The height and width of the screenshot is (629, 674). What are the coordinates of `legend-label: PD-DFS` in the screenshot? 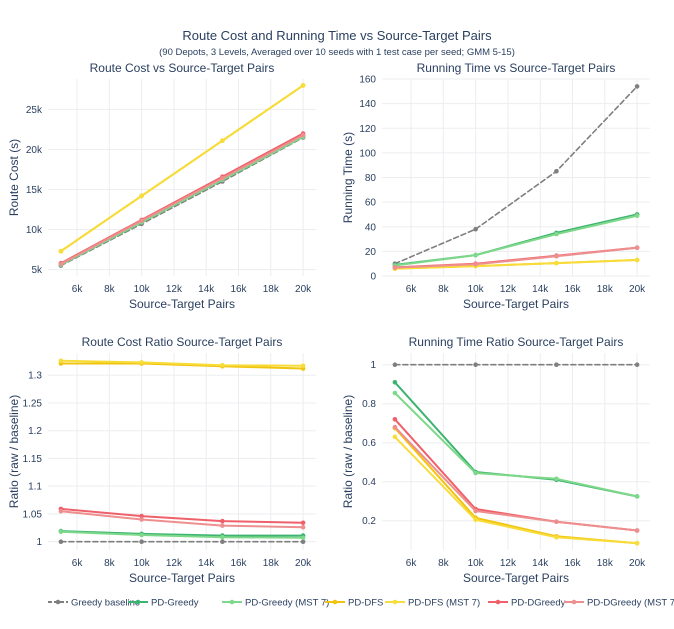 It's located at (365, 603).